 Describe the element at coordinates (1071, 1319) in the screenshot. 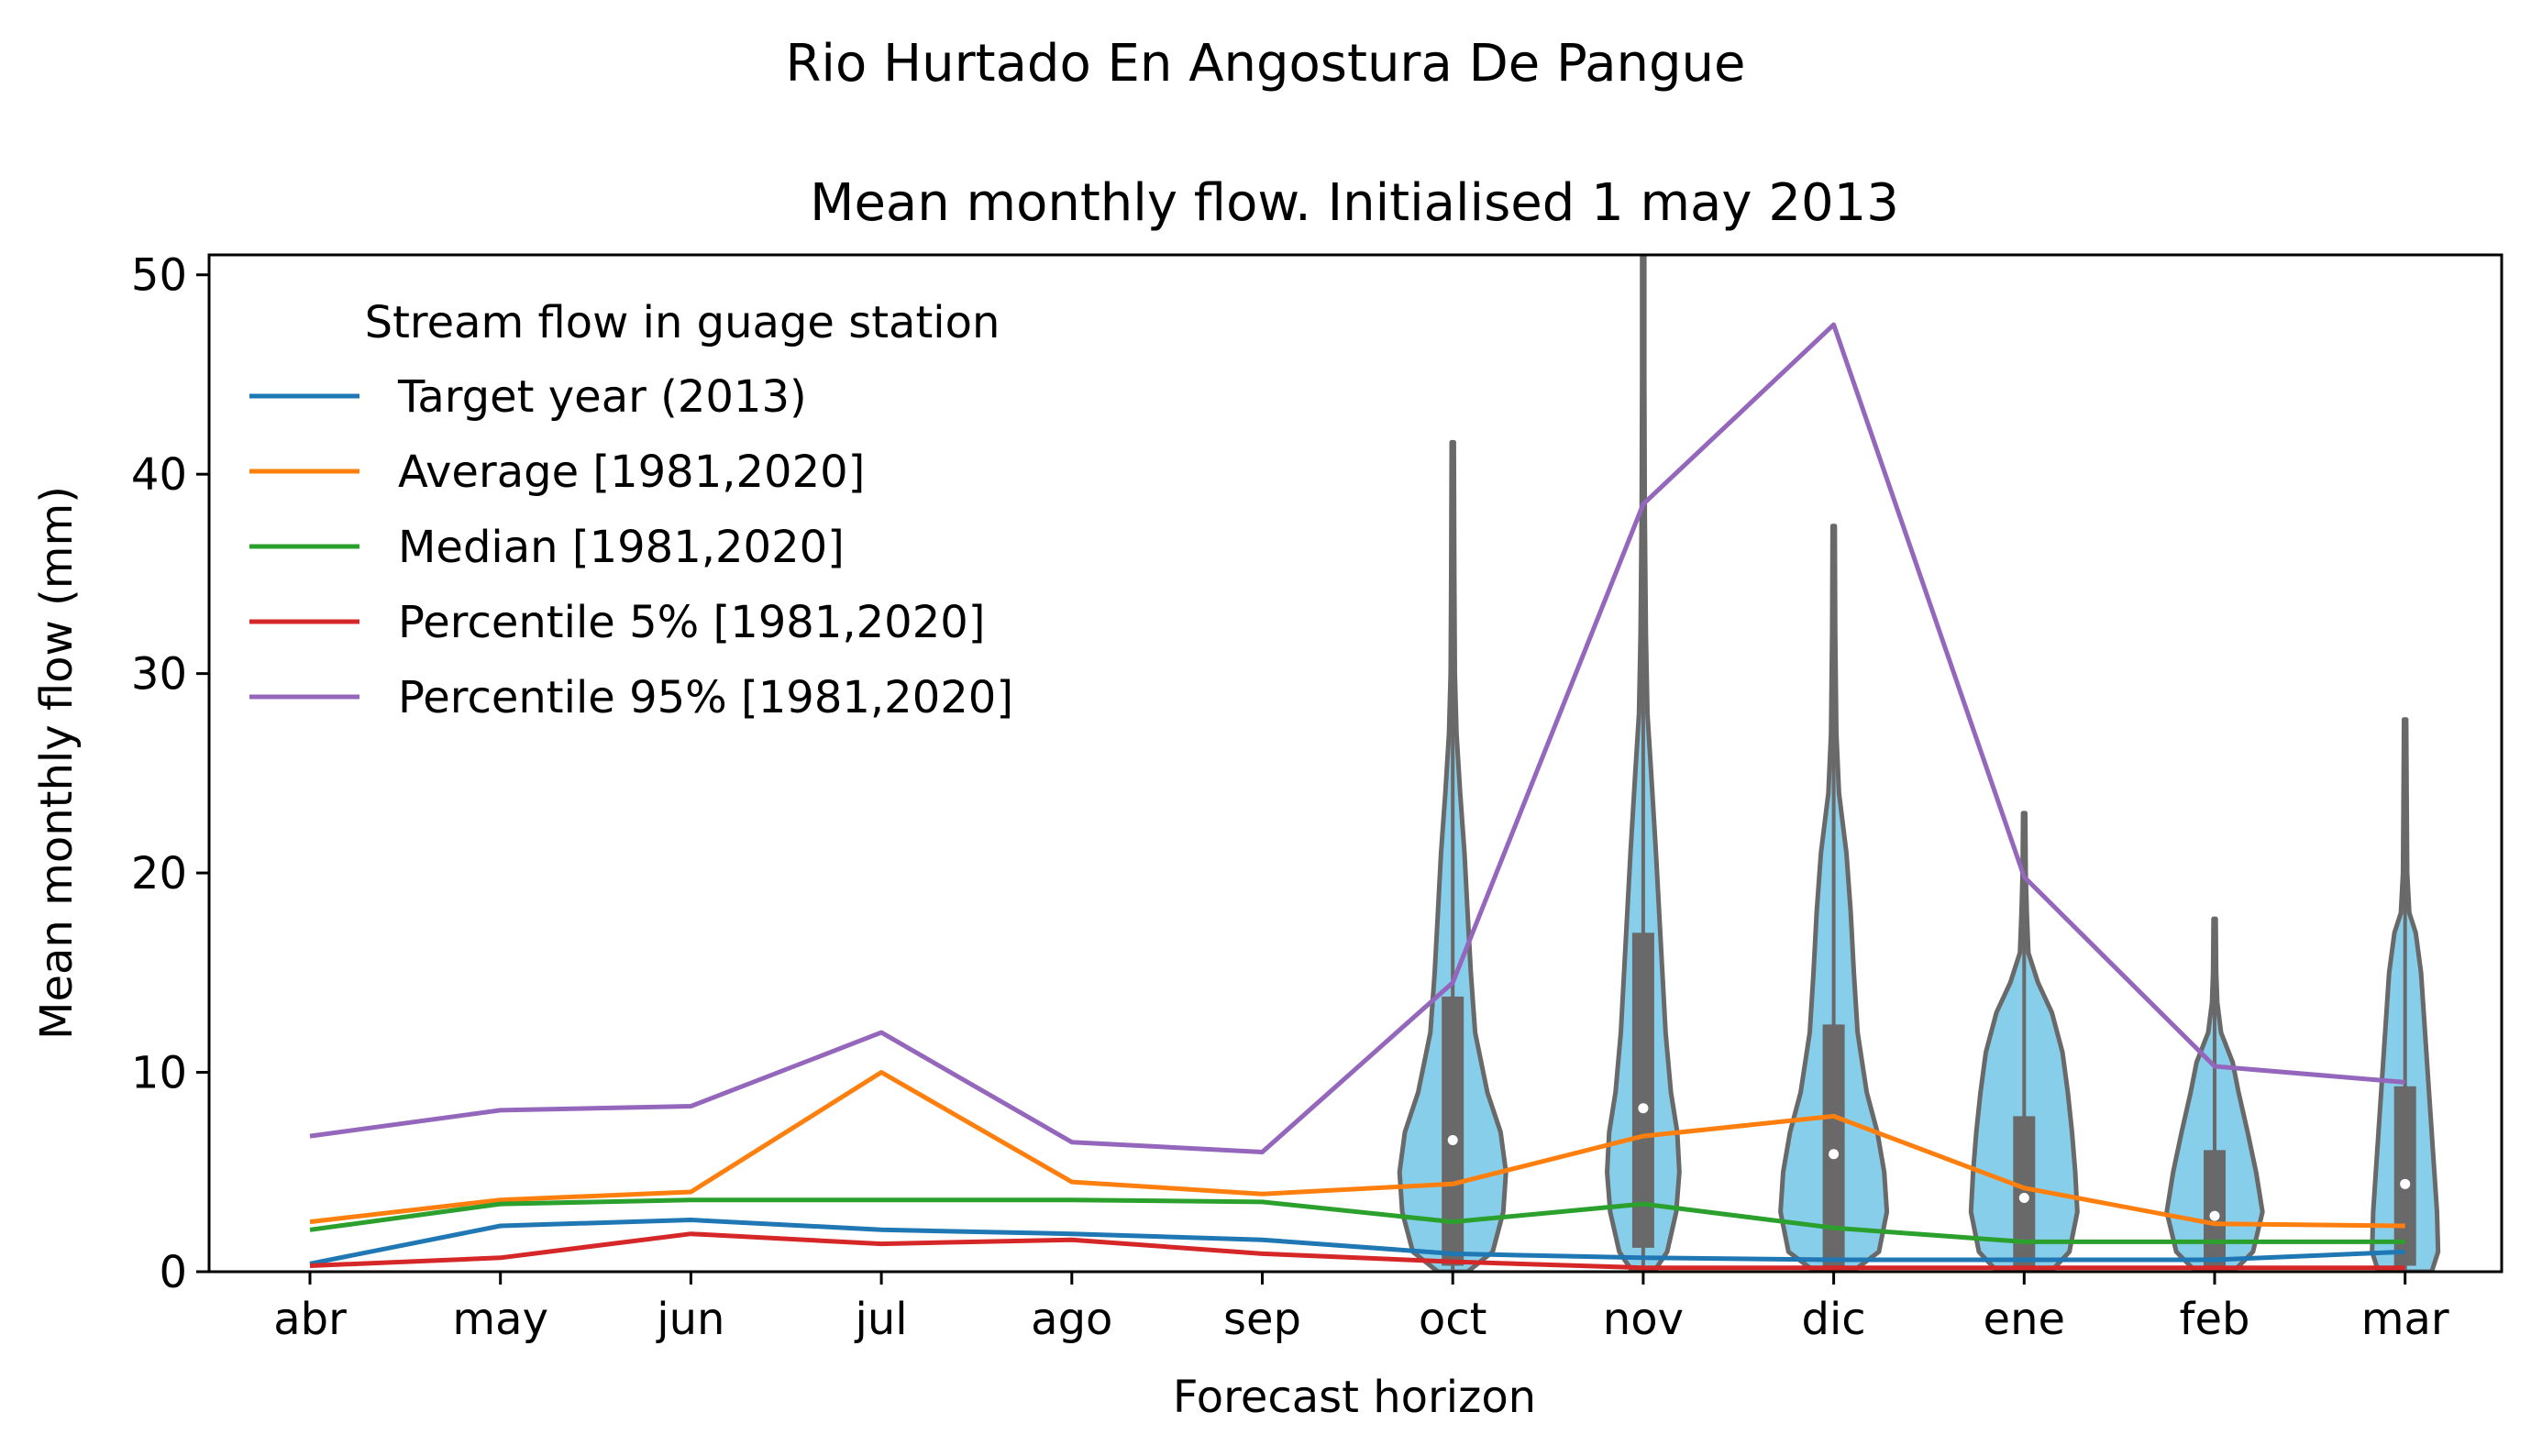

I see `x-tick-label: ago` at that location.